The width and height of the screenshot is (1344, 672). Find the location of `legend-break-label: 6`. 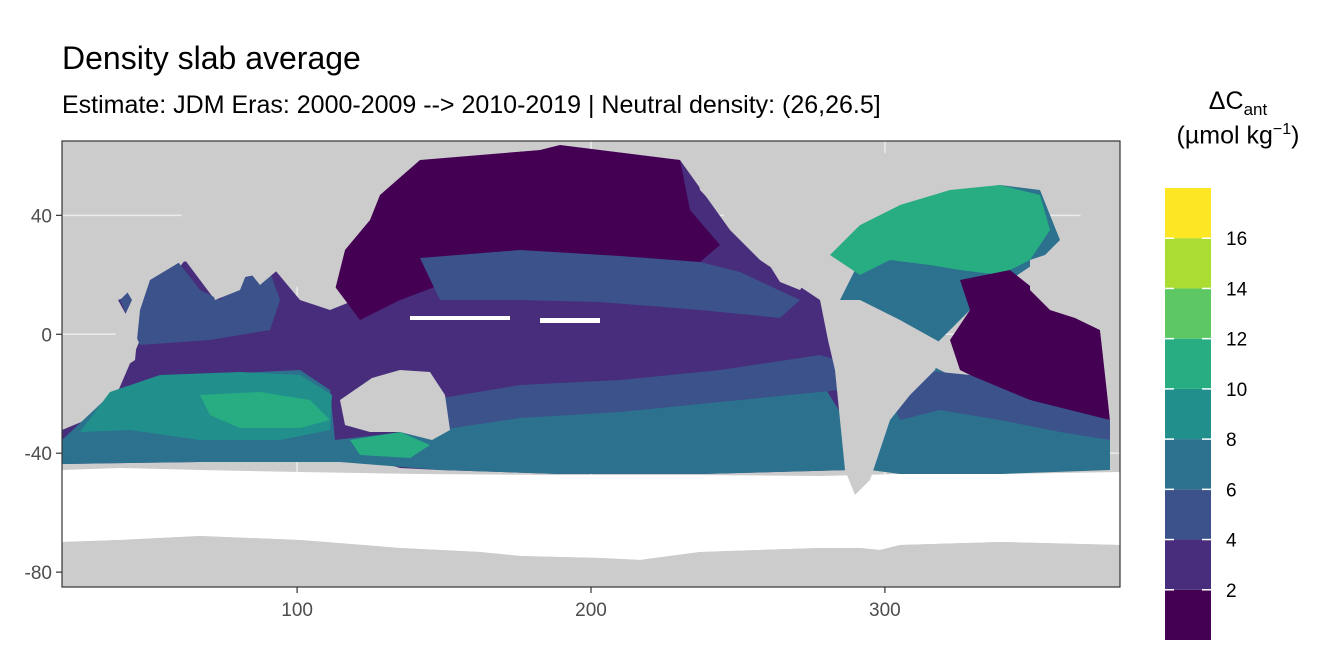

legend-break-label: 6 is located at coordinates (1231, 490).